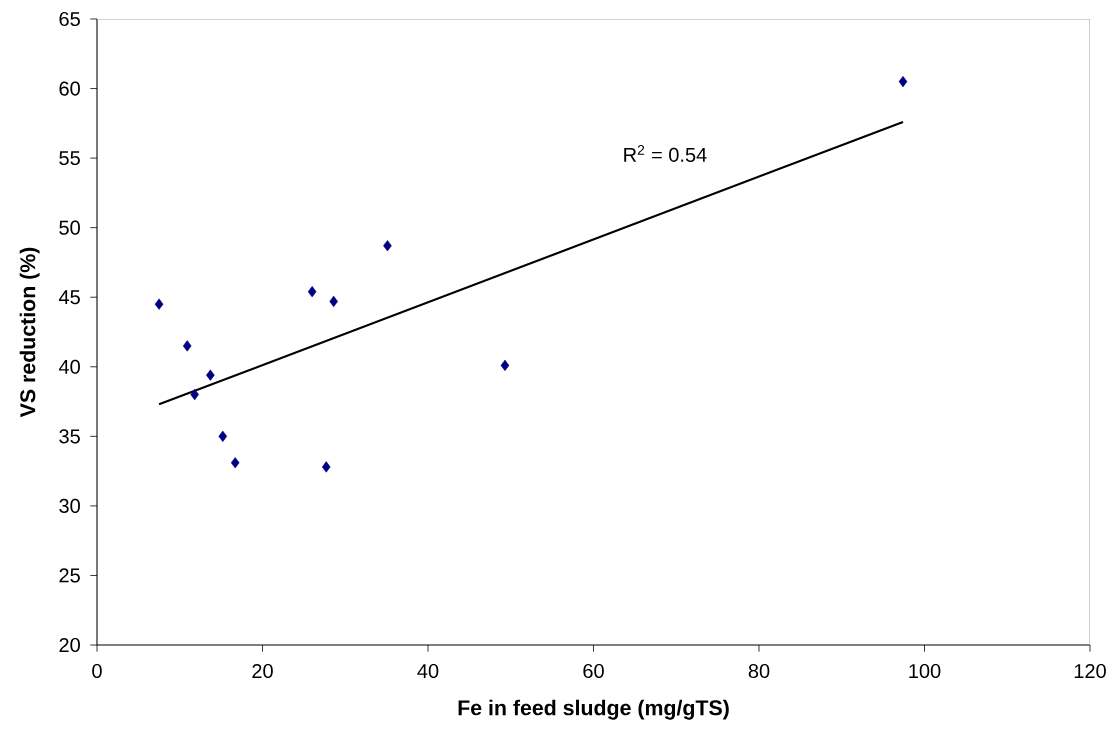 This screenshot has height=744, width=1120. I want to click on x-tick-label: 0, so click(97, 671).